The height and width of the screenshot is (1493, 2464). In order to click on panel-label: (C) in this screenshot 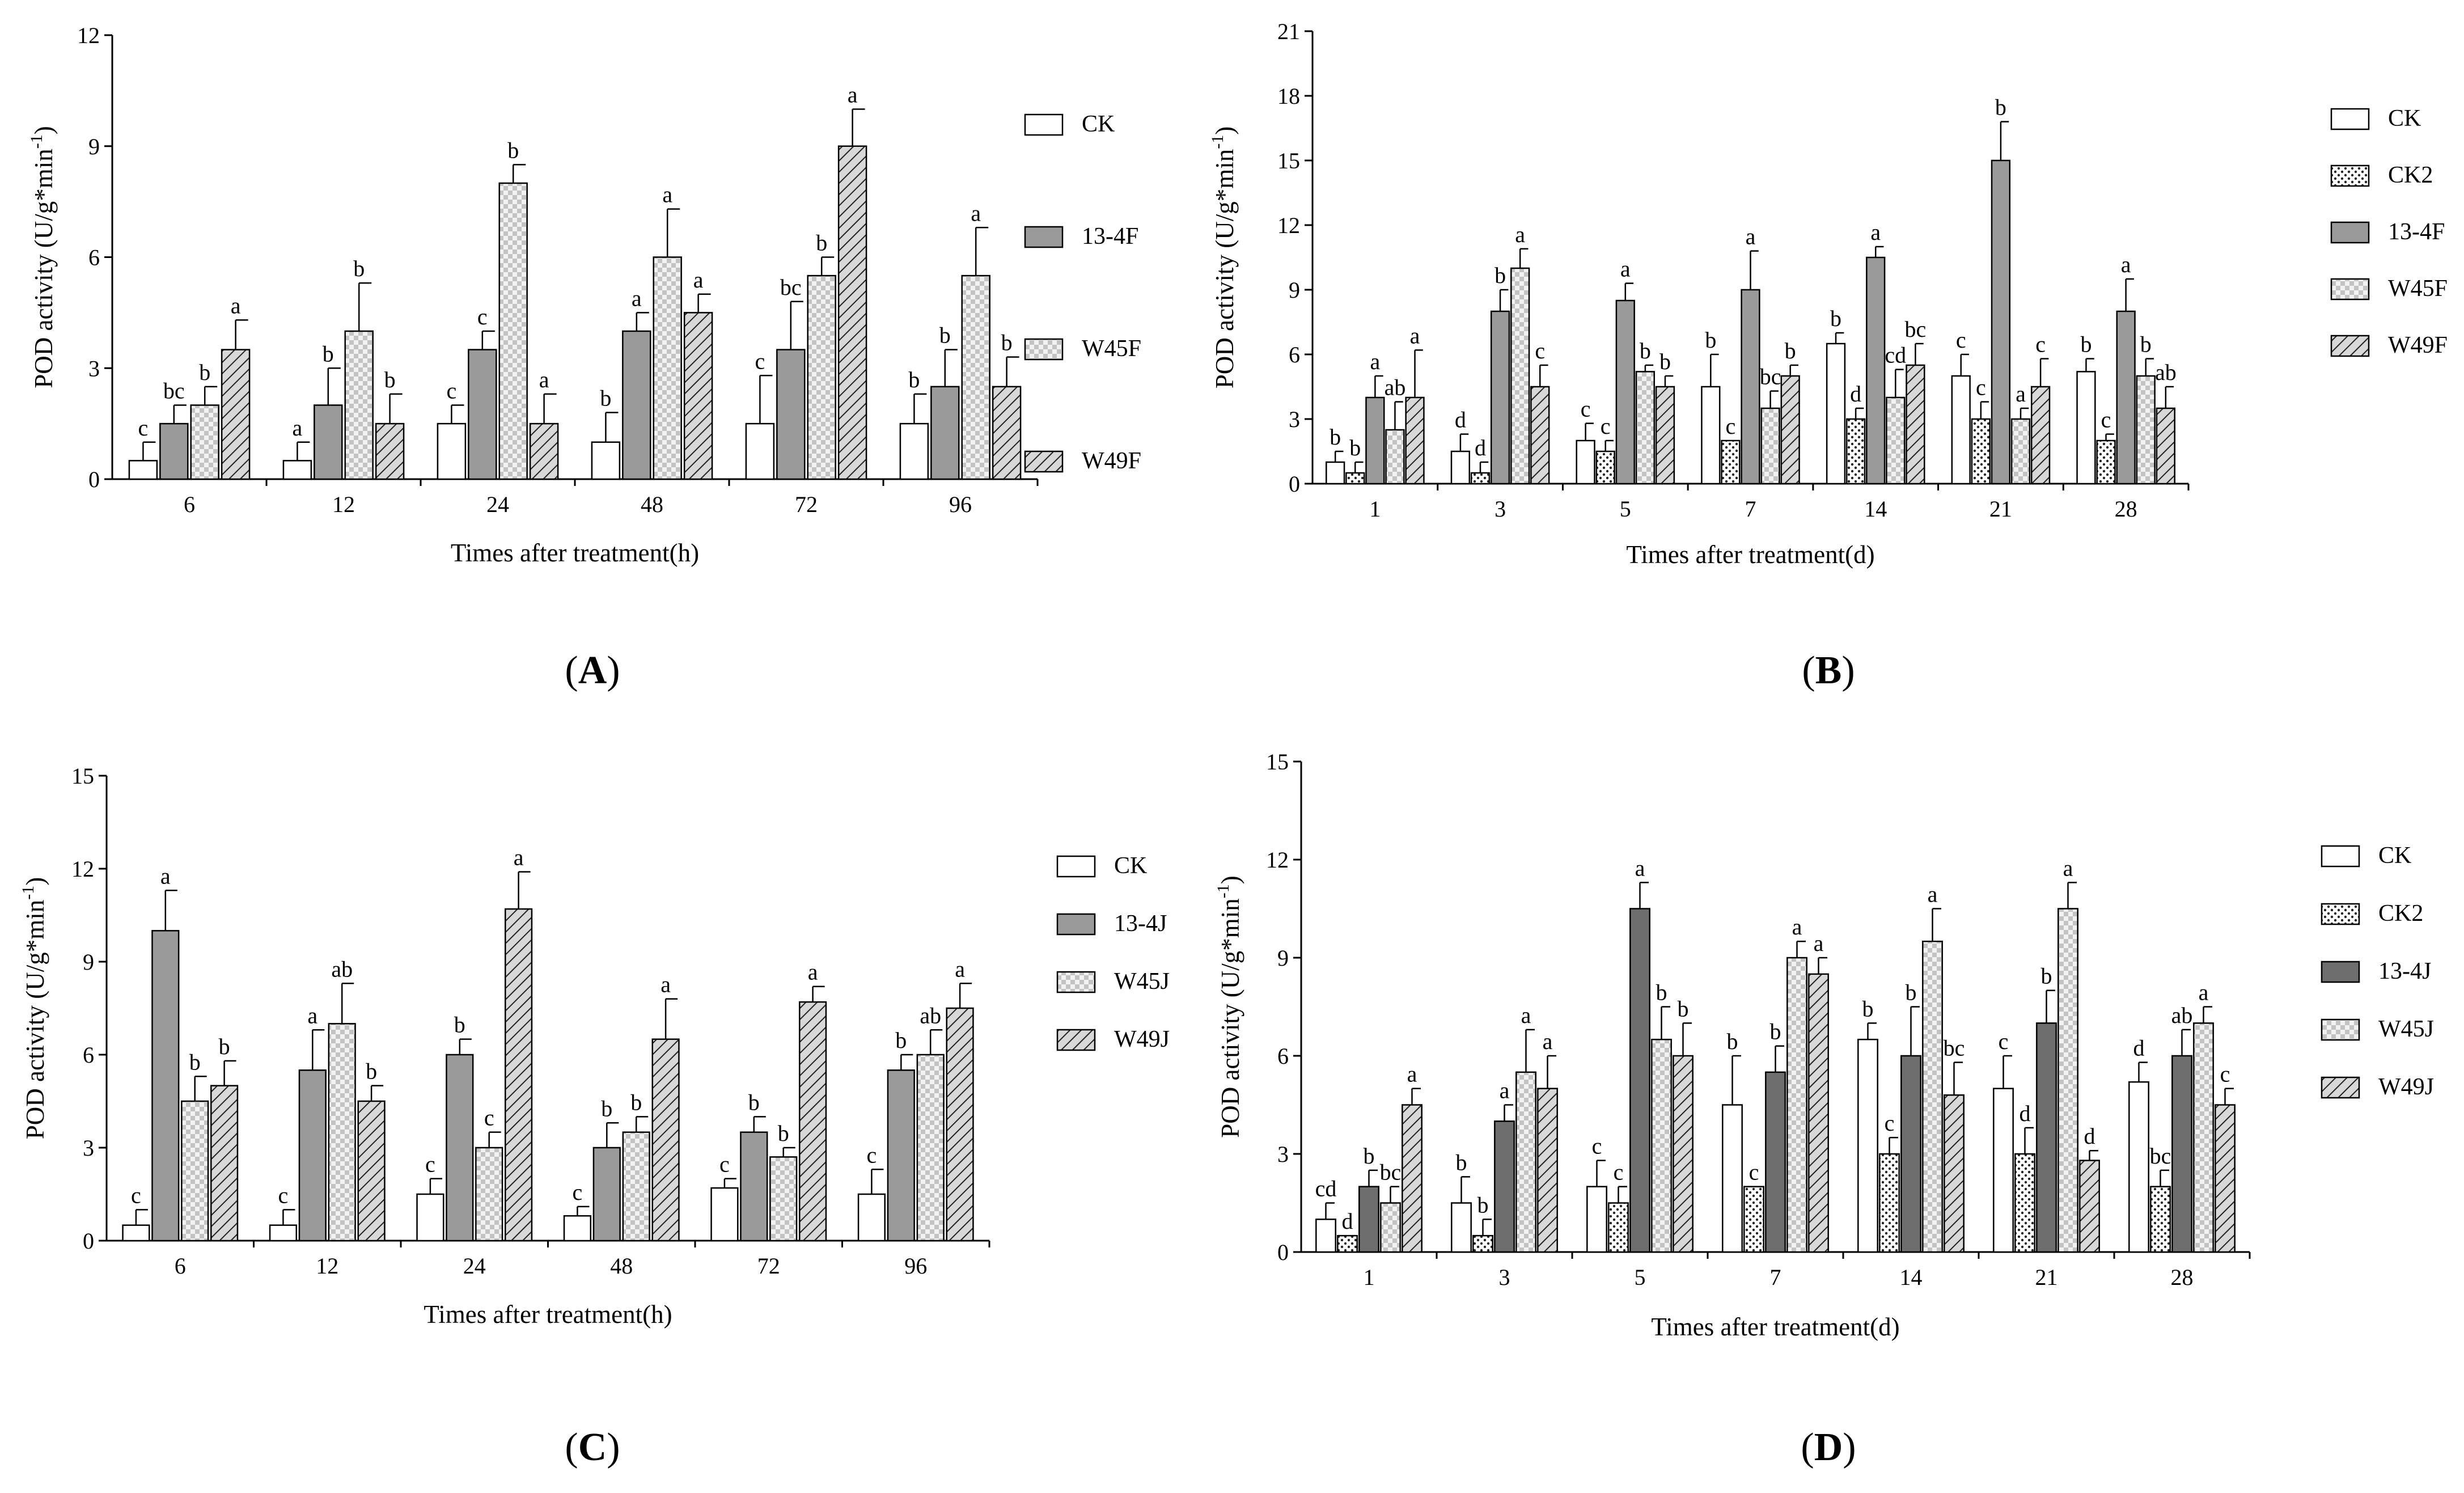, I will do `click(592, 1447)`.